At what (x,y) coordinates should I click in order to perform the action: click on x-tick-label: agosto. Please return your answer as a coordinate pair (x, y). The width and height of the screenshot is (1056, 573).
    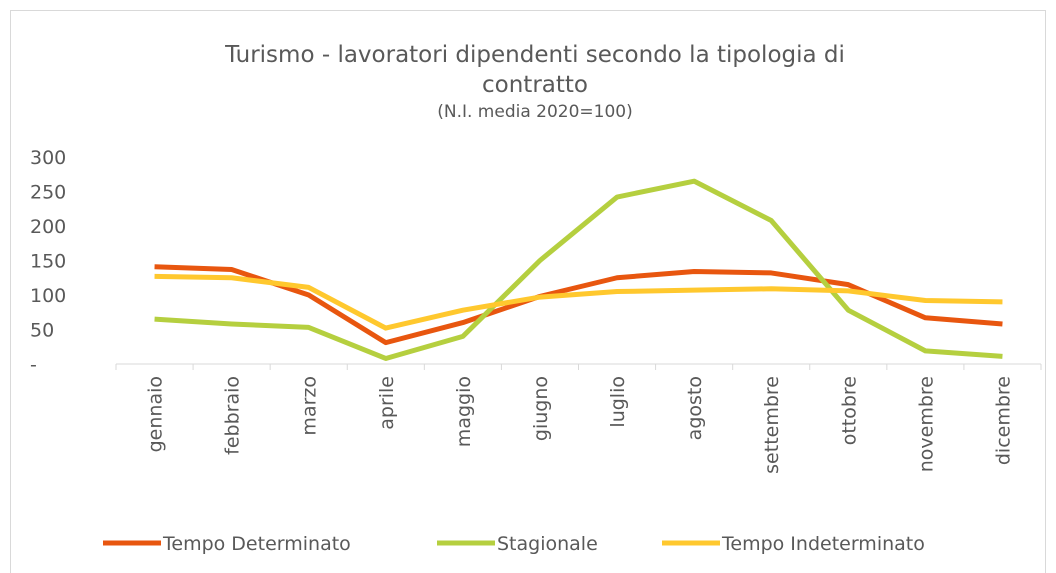
    Looking at the image, I should click on (695, 408).